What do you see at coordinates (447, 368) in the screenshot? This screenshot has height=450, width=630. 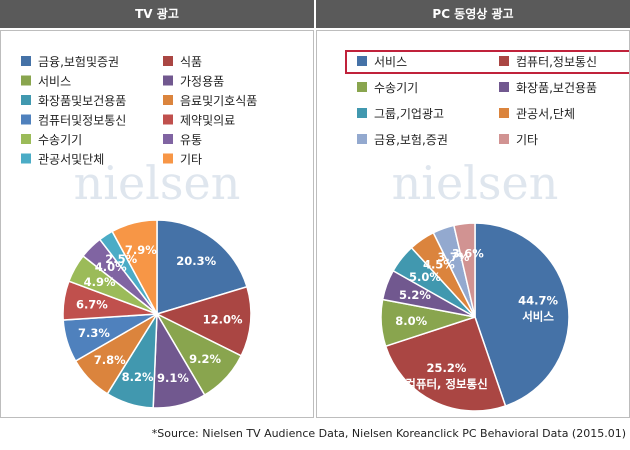 I see `pc-value-label: 25.2%` at bounding box center [447, 368].